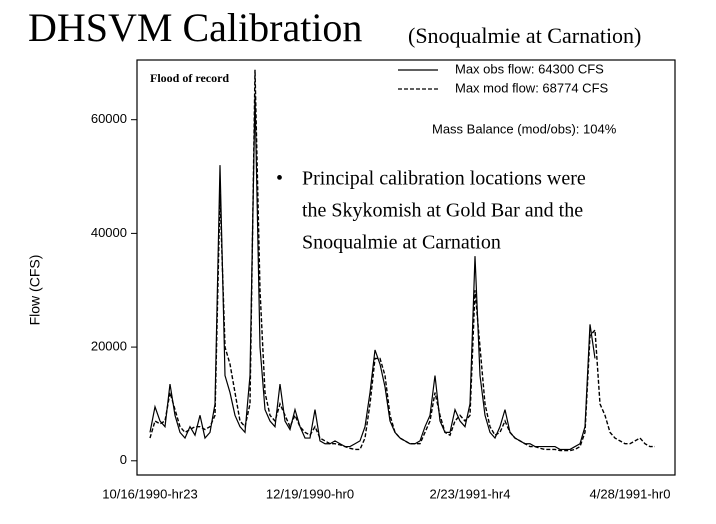  What do you see at coordinates (470, 493) in the screenshot?
I see `x-tick-label: 2/23/1991-hr4` at bounding box center [470, 493].